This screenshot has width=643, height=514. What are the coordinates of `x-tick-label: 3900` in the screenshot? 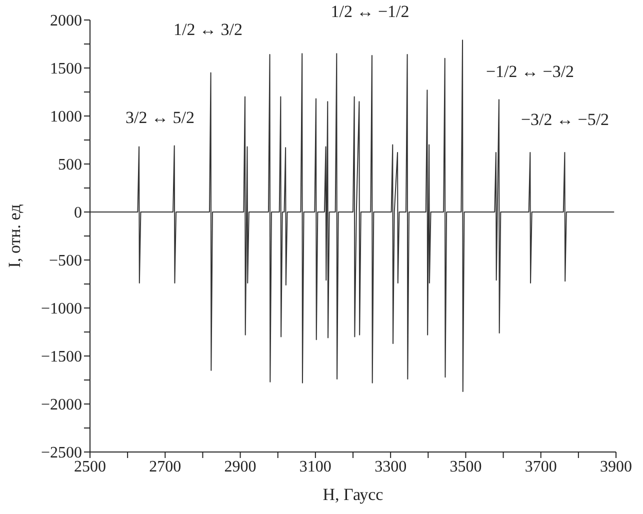 It's located at (616, 467).